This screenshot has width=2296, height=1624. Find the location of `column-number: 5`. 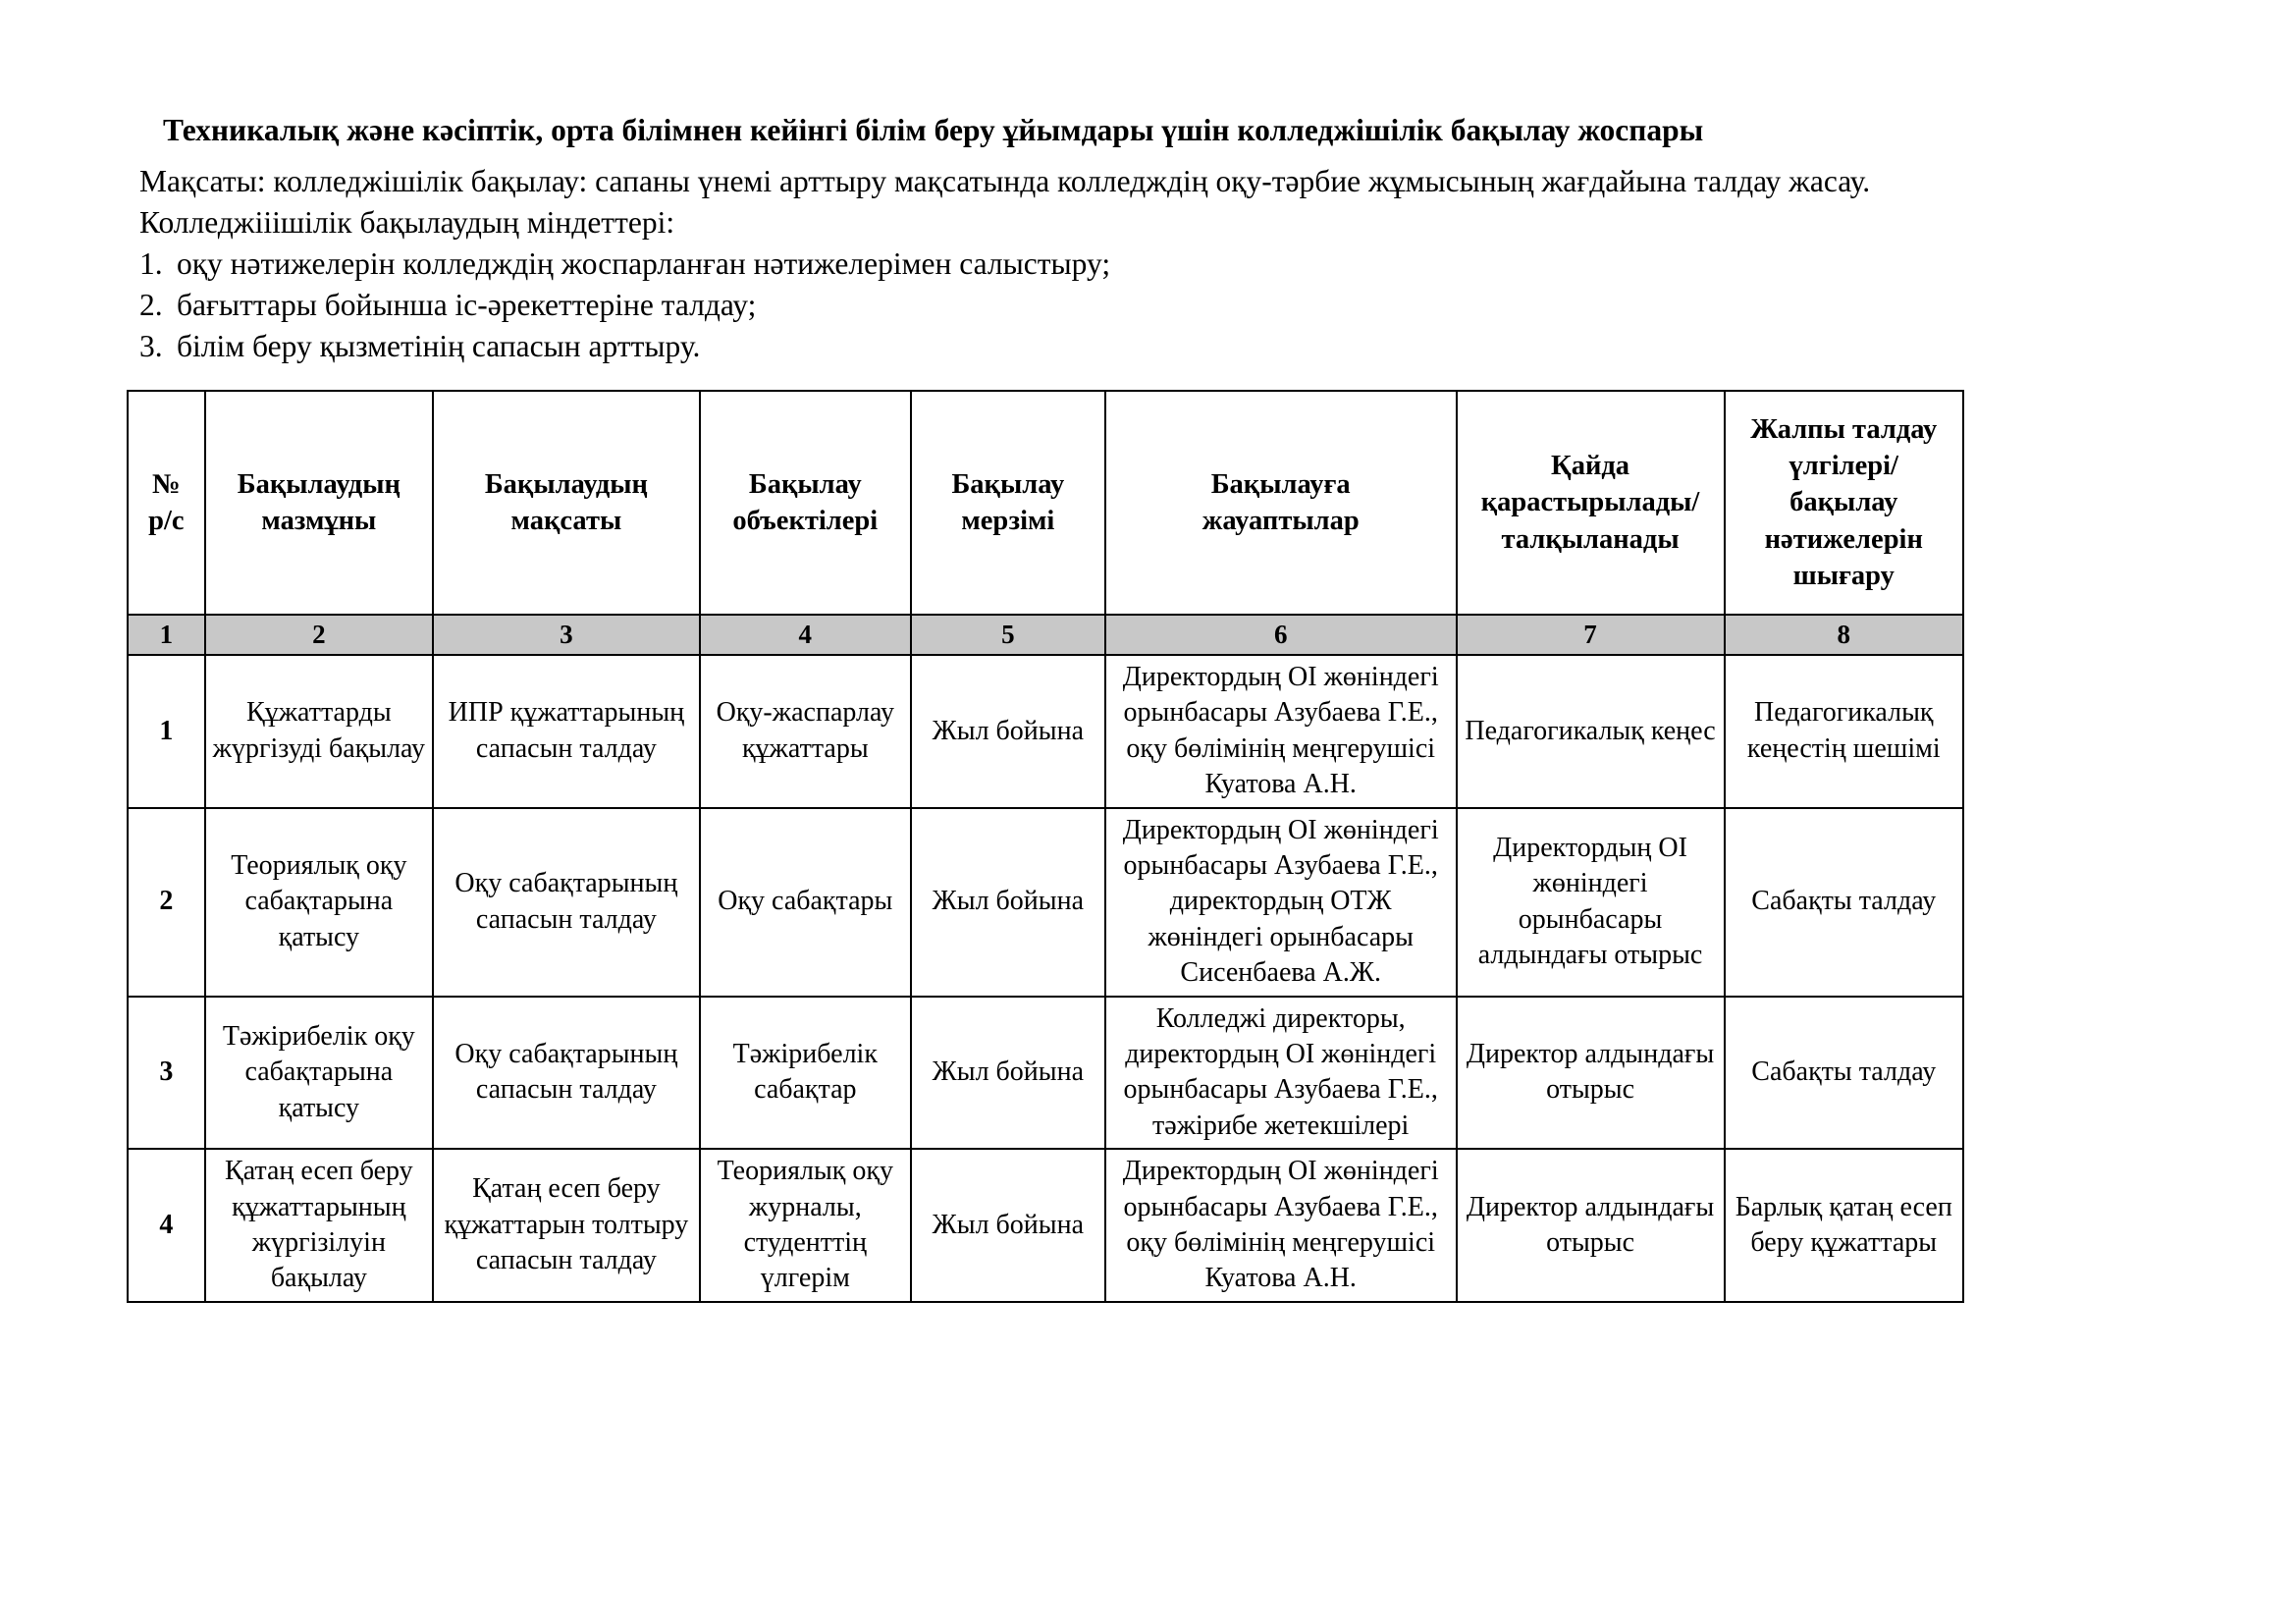

column-number: 5 is located at coordinates (1007, 635).